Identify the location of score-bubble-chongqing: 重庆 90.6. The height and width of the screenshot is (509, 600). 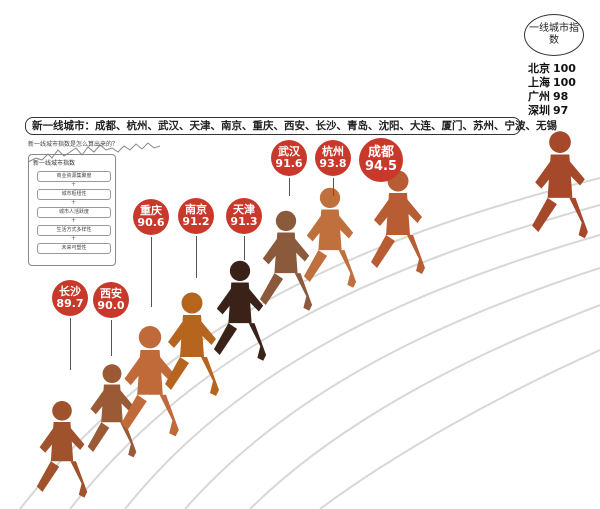
(151, 217).